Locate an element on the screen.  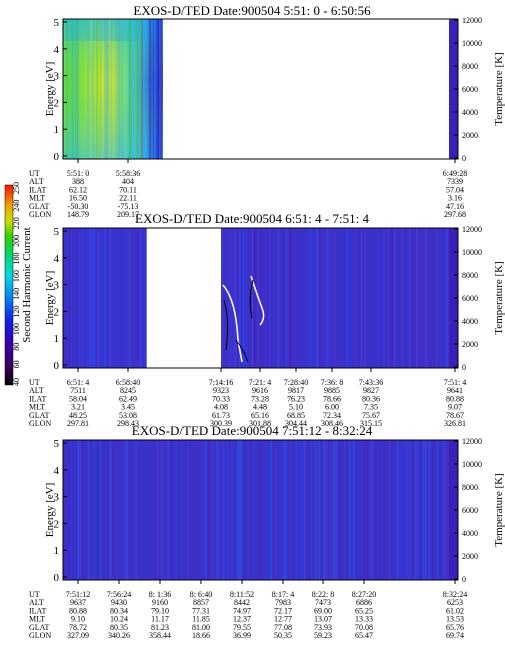
ephemeris-cell: 78.66 is located at coordinates (332, 398).